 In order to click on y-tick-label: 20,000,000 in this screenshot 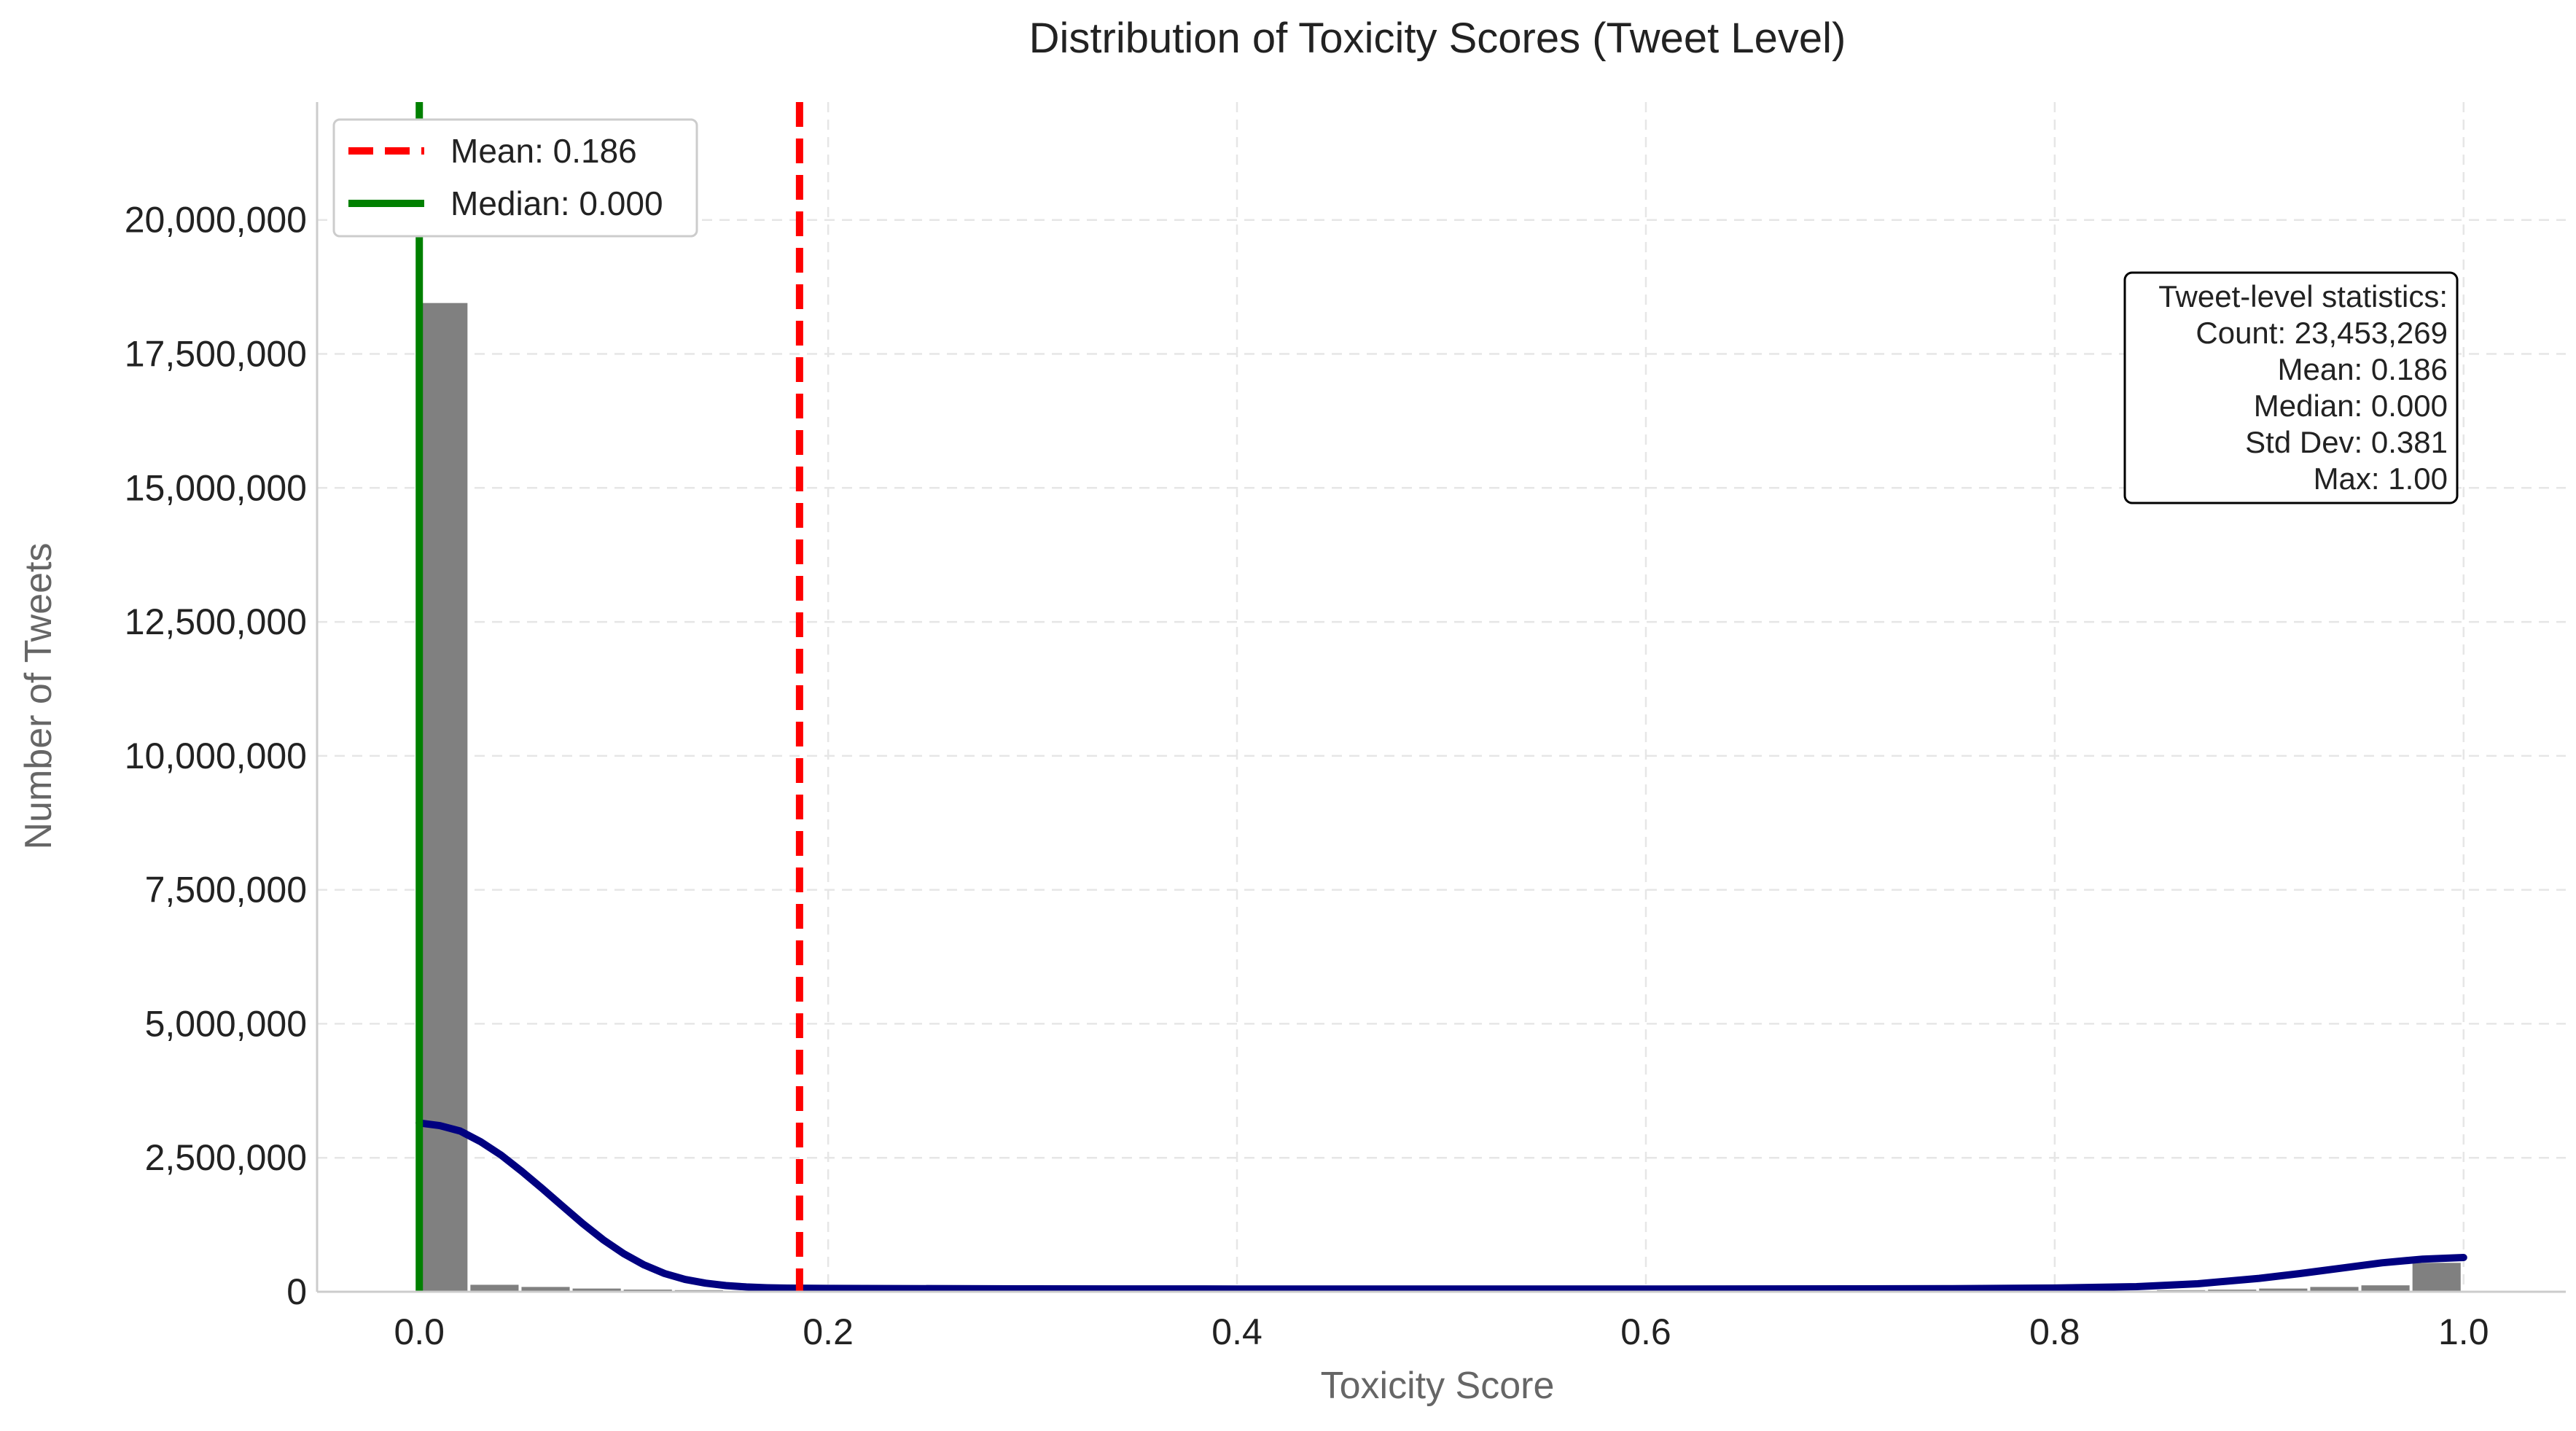, I will do `click(216, 220)`.